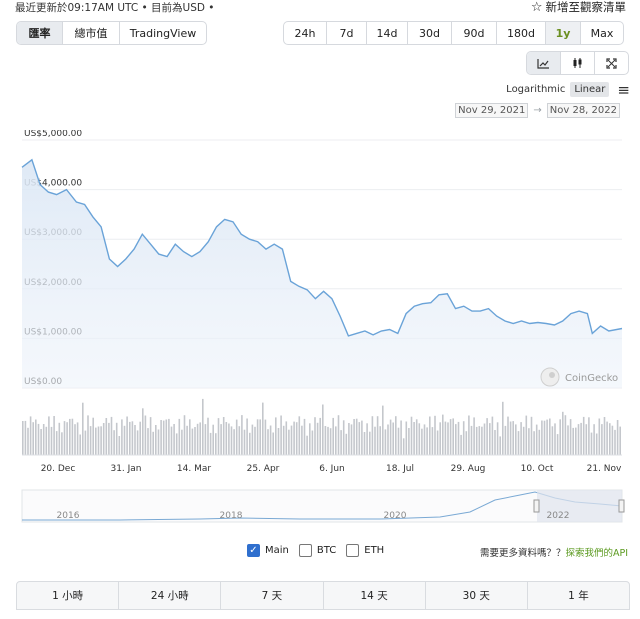 Image resolution: width=640 pixels, height=619 pixels. What do you see at coordinates (579, 506) in the screenshot?
I see `navigator-selection` at bounding box center [579, 506].